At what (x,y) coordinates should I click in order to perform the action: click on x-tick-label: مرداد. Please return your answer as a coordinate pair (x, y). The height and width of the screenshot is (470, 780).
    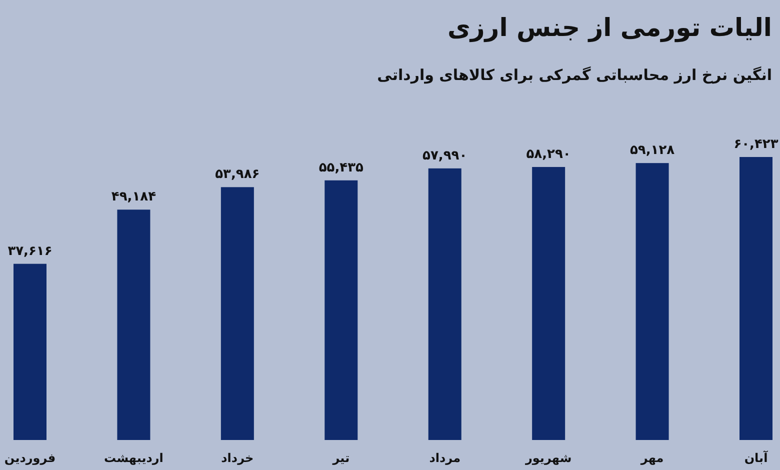
    Looking at the image, I should click on (445, 458).